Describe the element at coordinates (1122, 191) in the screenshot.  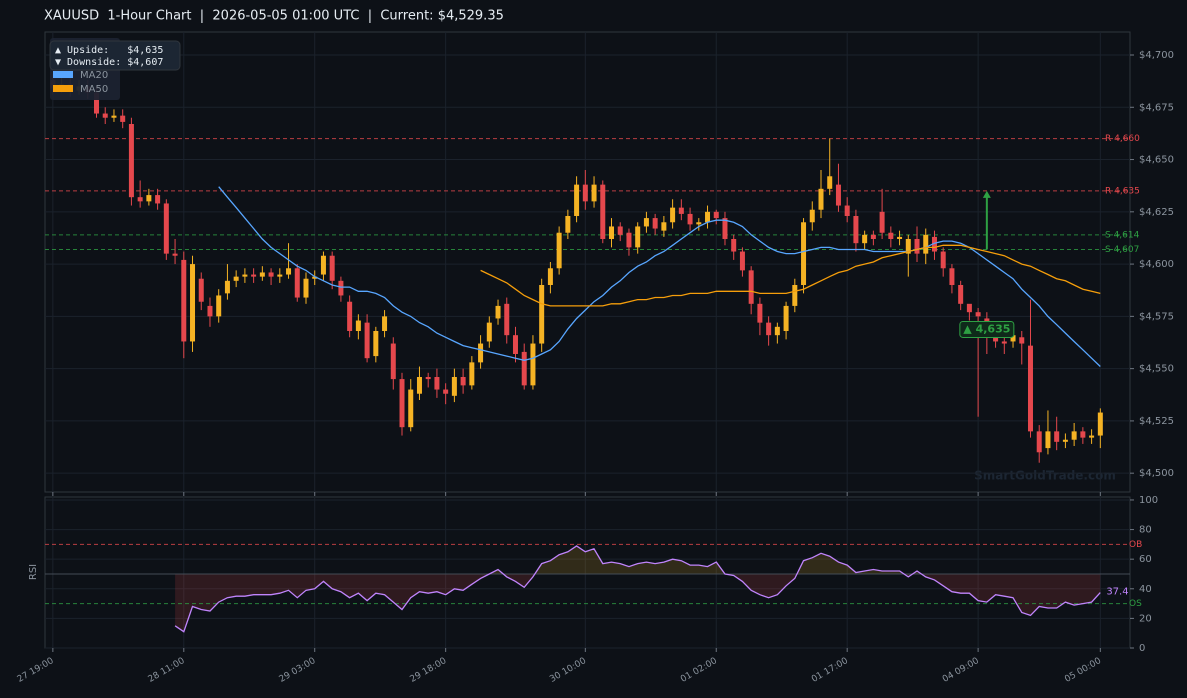
I see `level-label: R 4,635` at that location.